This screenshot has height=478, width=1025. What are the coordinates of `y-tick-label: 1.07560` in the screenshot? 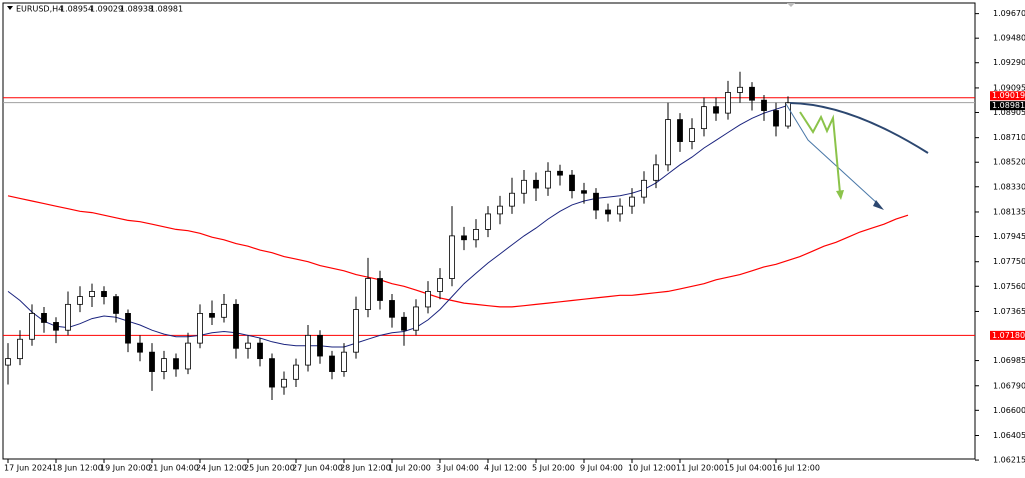 It's located at (1009, 286).